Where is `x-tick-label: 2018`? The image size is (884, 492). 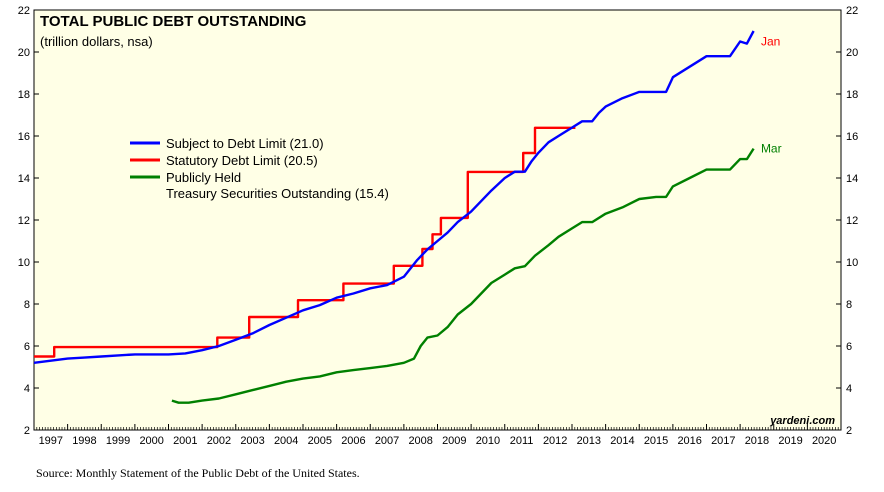
x-tick-label: 2018 is located at coordinates (757, 441).